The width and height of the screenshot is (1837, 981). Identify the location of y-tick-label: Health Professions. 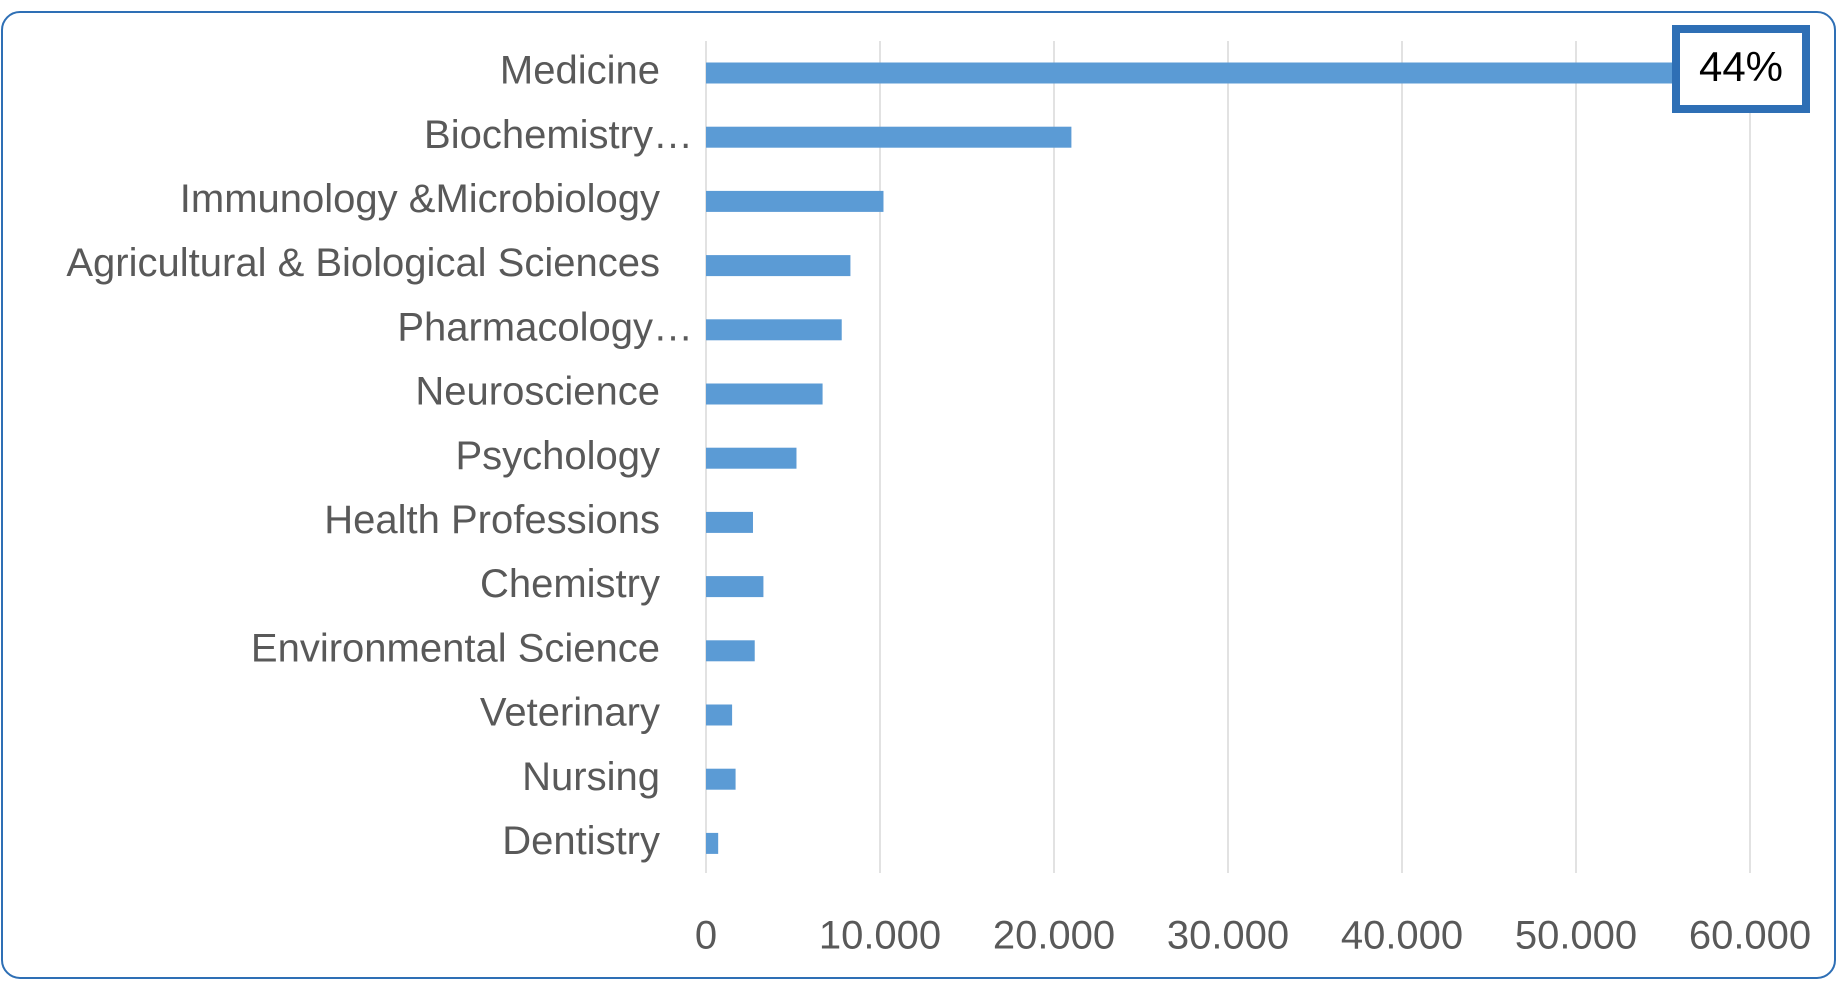
(492, 520).